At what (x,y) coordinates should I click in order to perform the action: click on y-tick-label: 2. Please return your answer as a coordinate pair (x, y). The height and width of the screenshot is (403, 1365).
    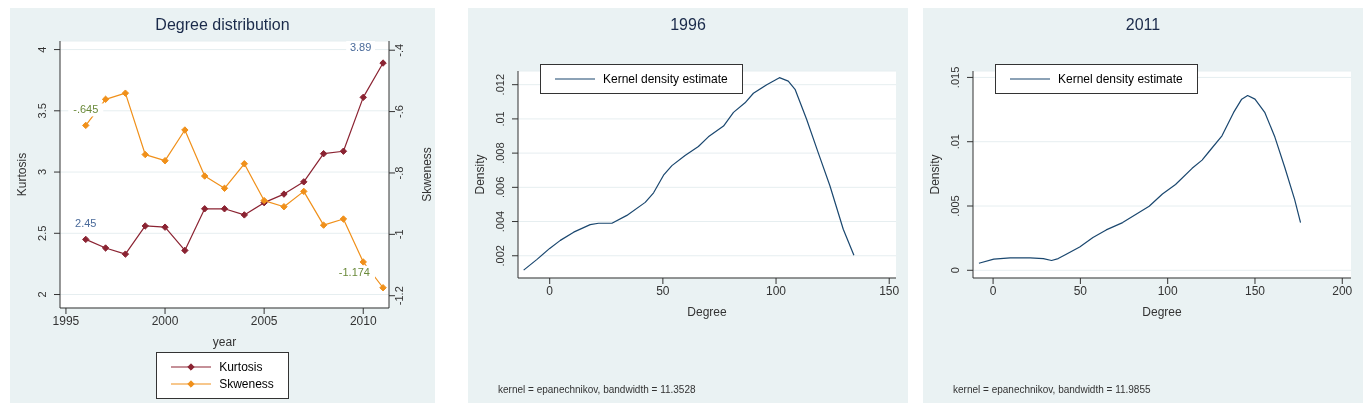
    Looking at the image, I should click on (42, 294).